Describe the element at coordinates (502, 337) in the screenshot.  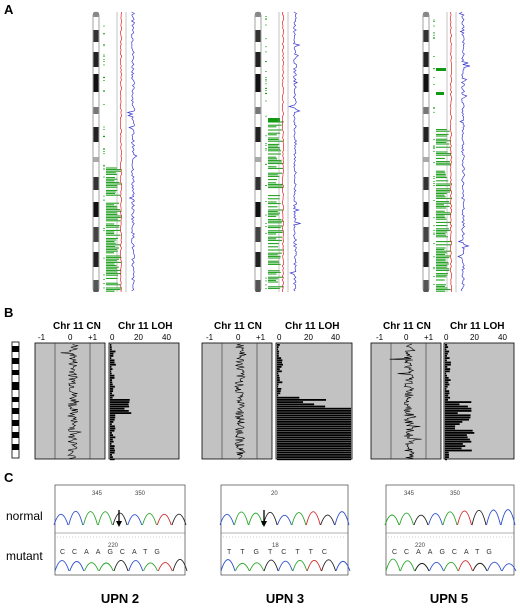
I see `loh-tick-40-upn5: 40` at that location.